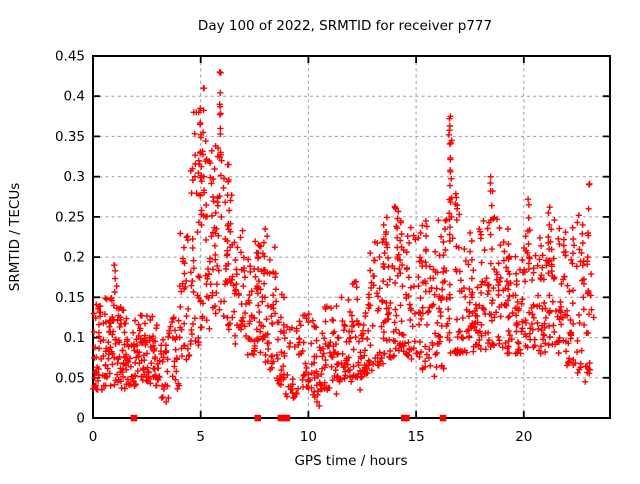 The width and height of the screenshot is (640, 484). Describe the element at coordinates (74, 97) in the screenshot. I see `y-tick-label: 0.4` at that location.